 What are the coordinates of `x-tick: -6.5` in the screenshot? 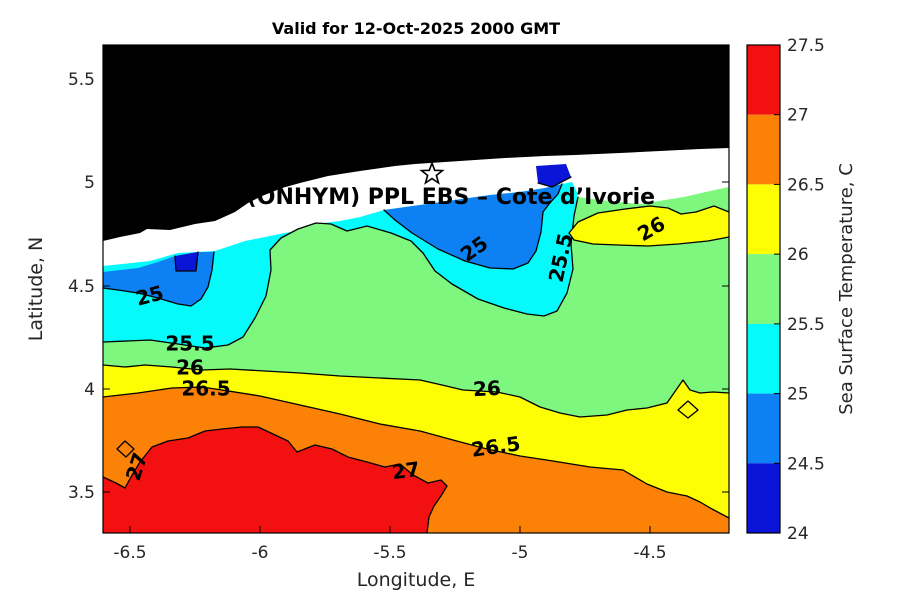 It's located at (129, 553).